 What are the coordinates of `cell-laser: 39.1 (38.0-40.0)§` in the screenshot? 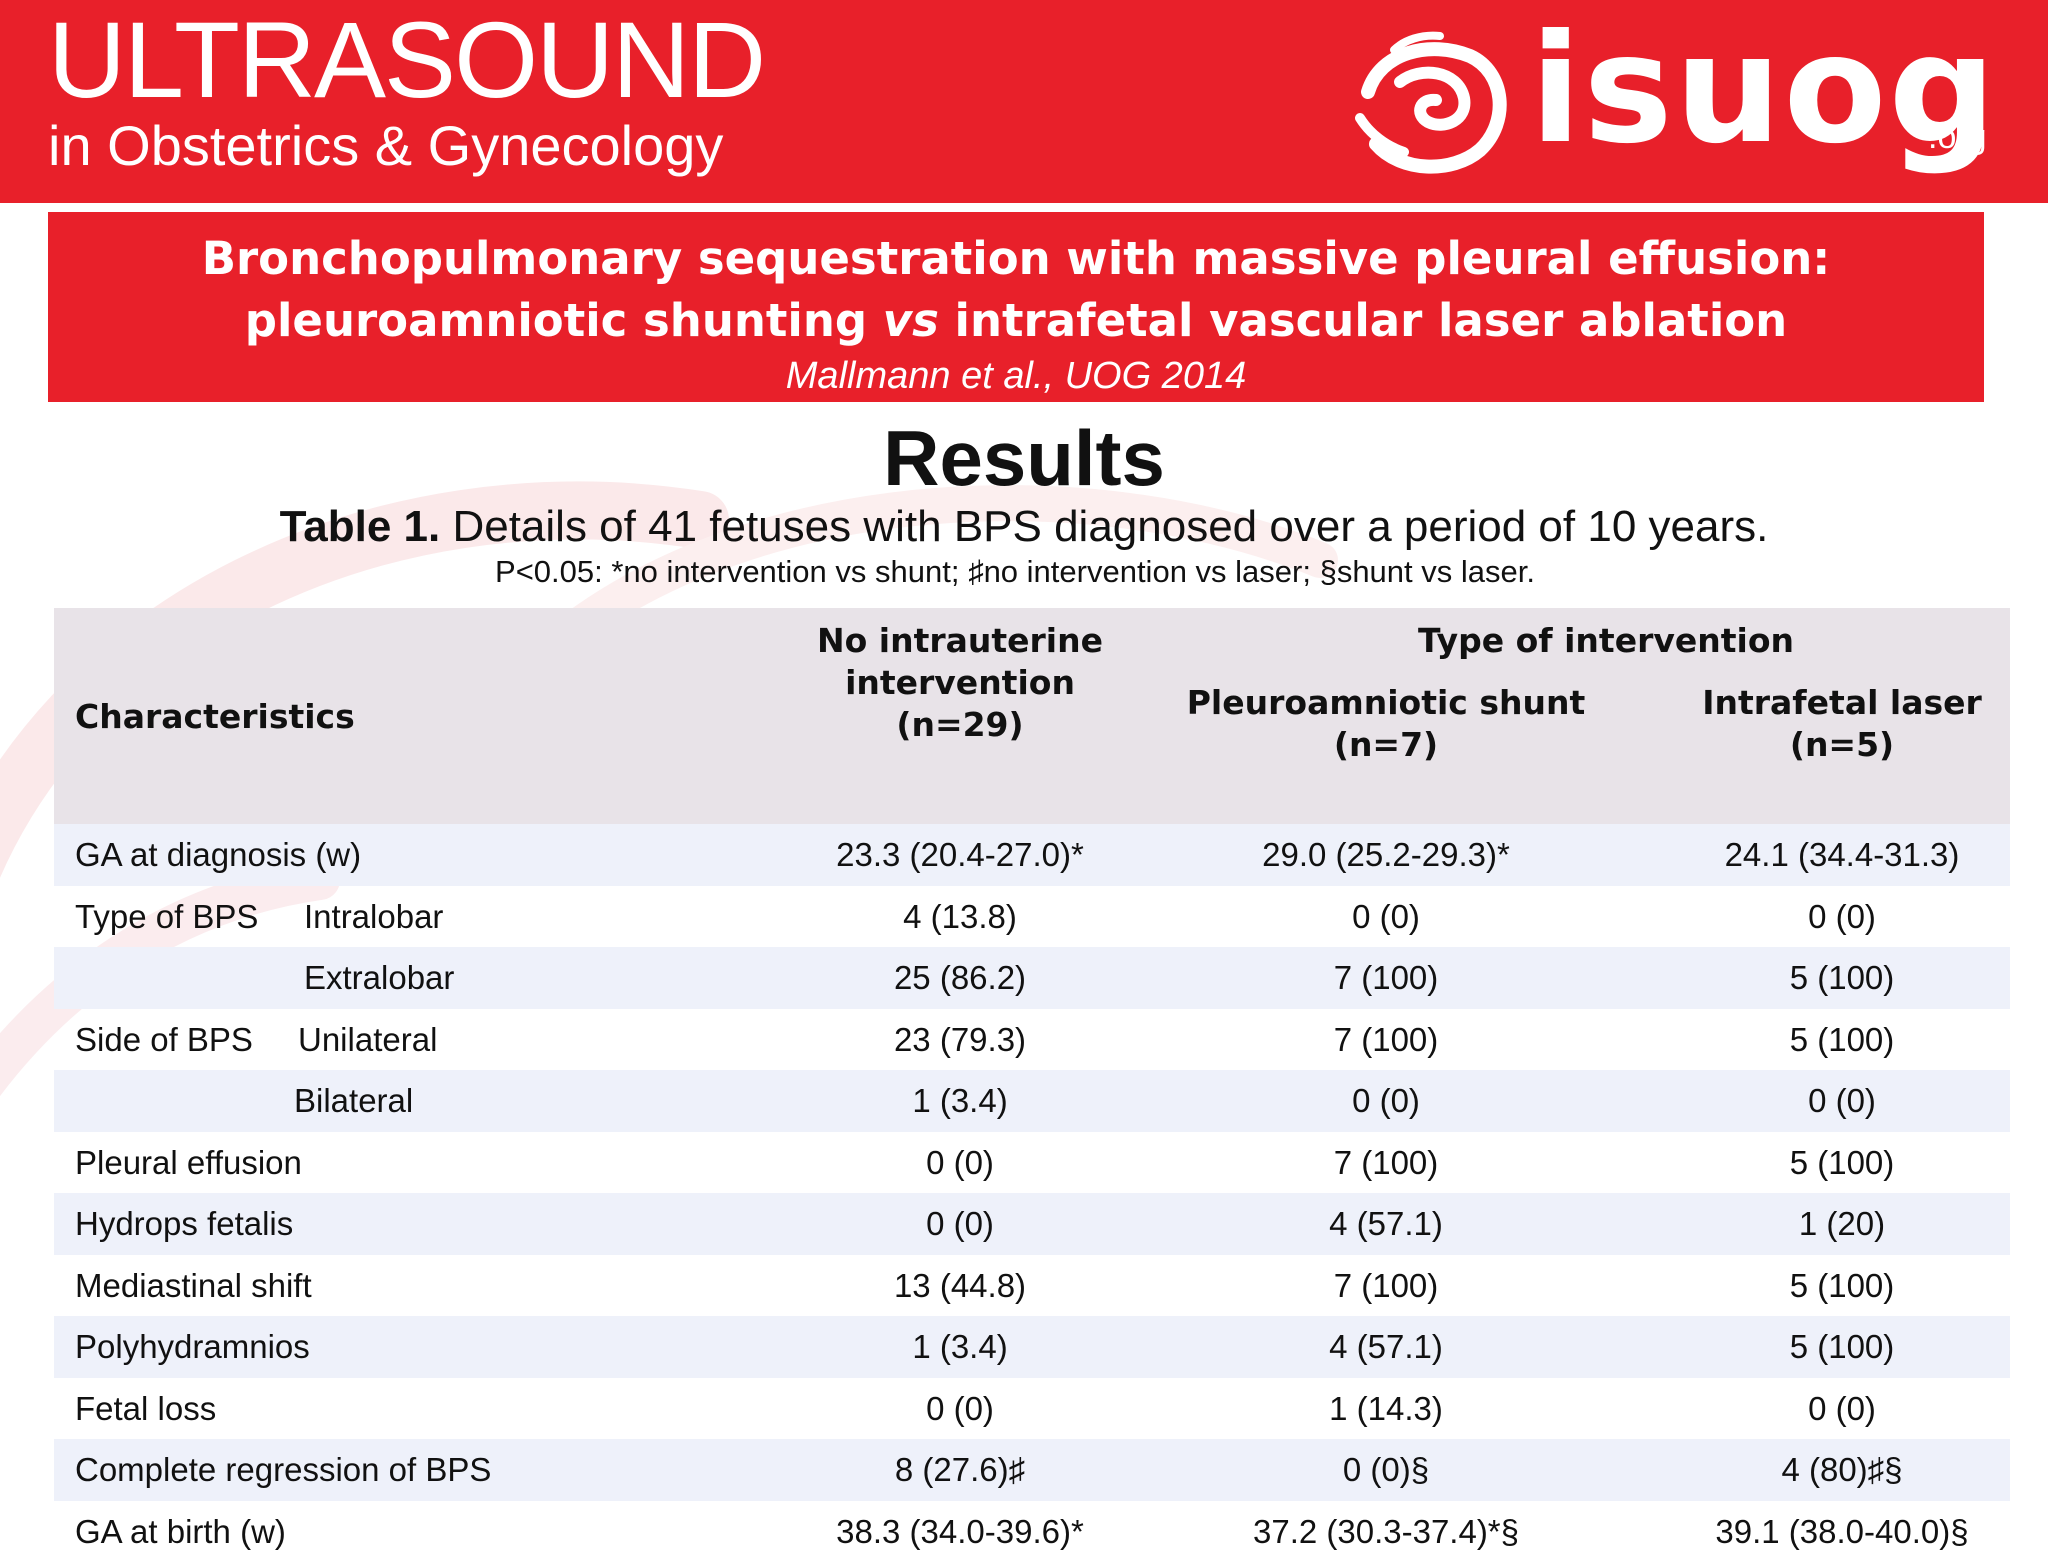 It's located at (1835, 1531).